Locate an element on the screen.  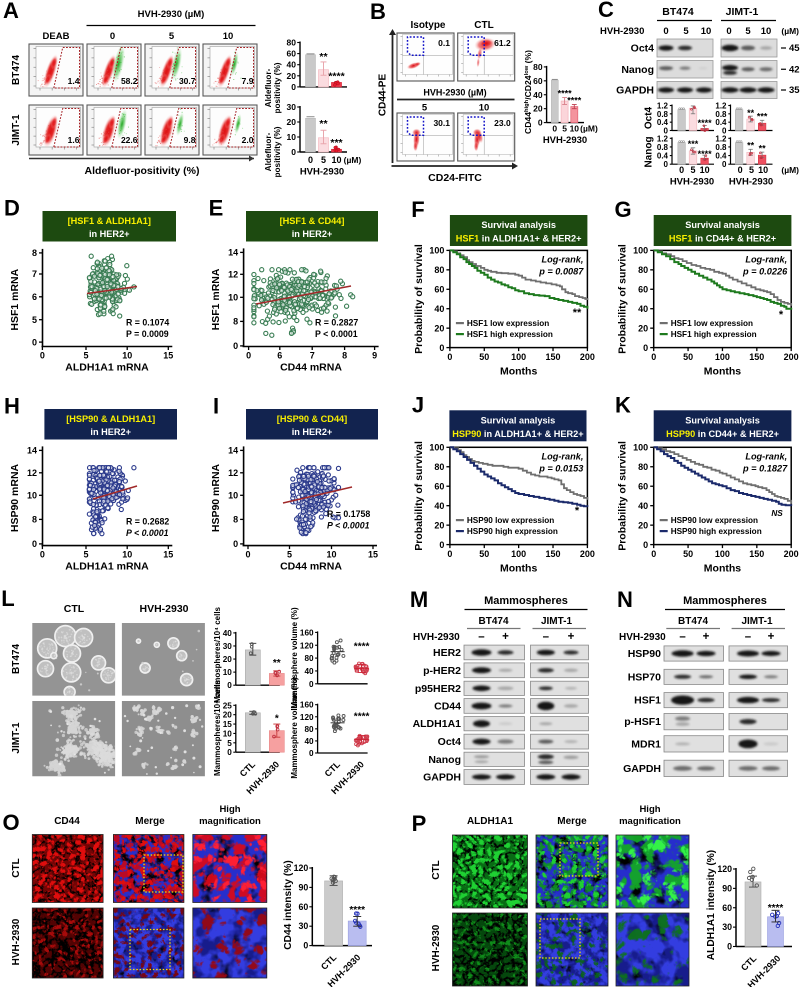
svg-text: Merge is located at coordinates (572, 821).